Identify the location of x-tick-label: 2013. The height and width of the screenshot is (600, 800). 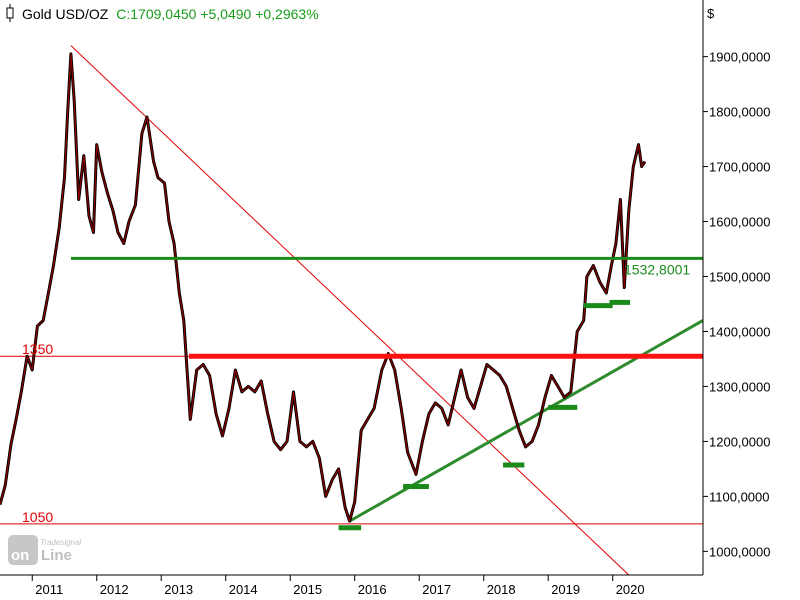
(178, 589).